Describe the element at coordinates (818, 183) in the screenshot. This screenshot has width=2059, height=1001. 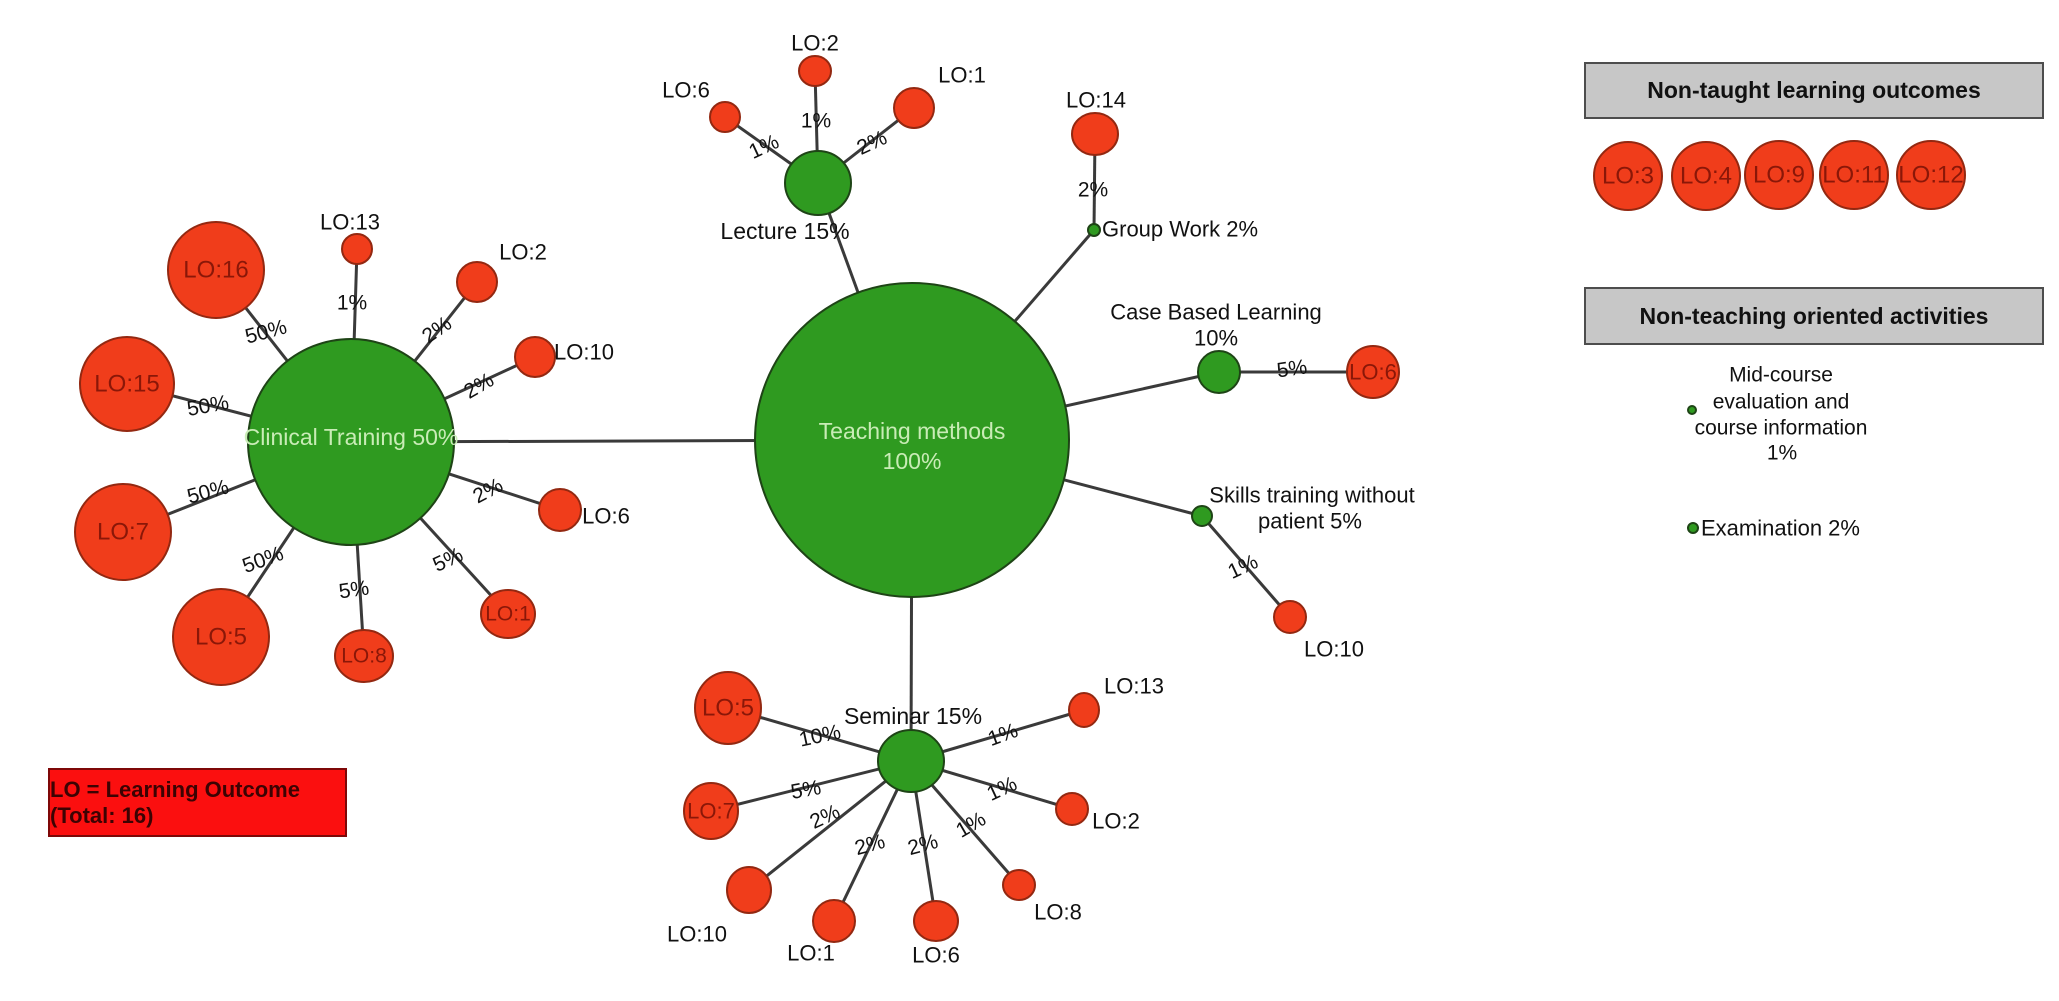
I see `node-lecture` at that location.